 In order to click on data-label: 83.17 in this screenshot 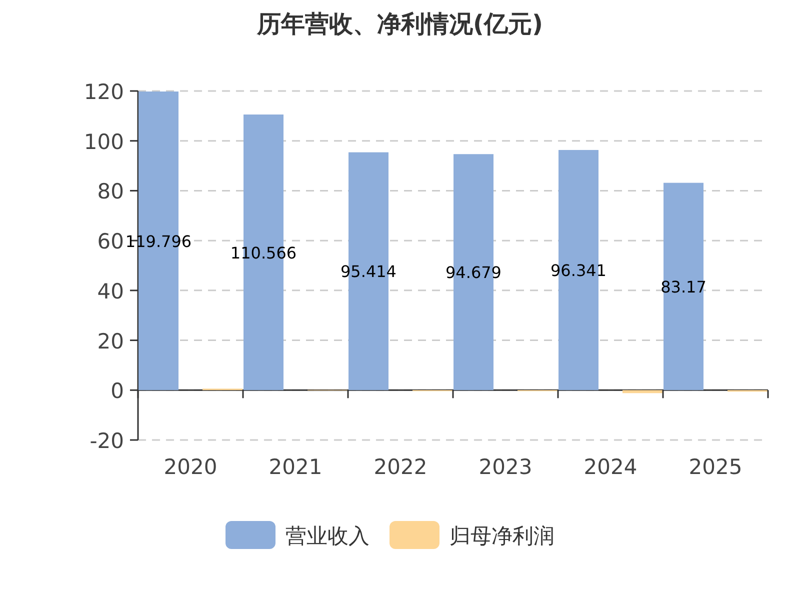, I will do `click(683, 286)`.